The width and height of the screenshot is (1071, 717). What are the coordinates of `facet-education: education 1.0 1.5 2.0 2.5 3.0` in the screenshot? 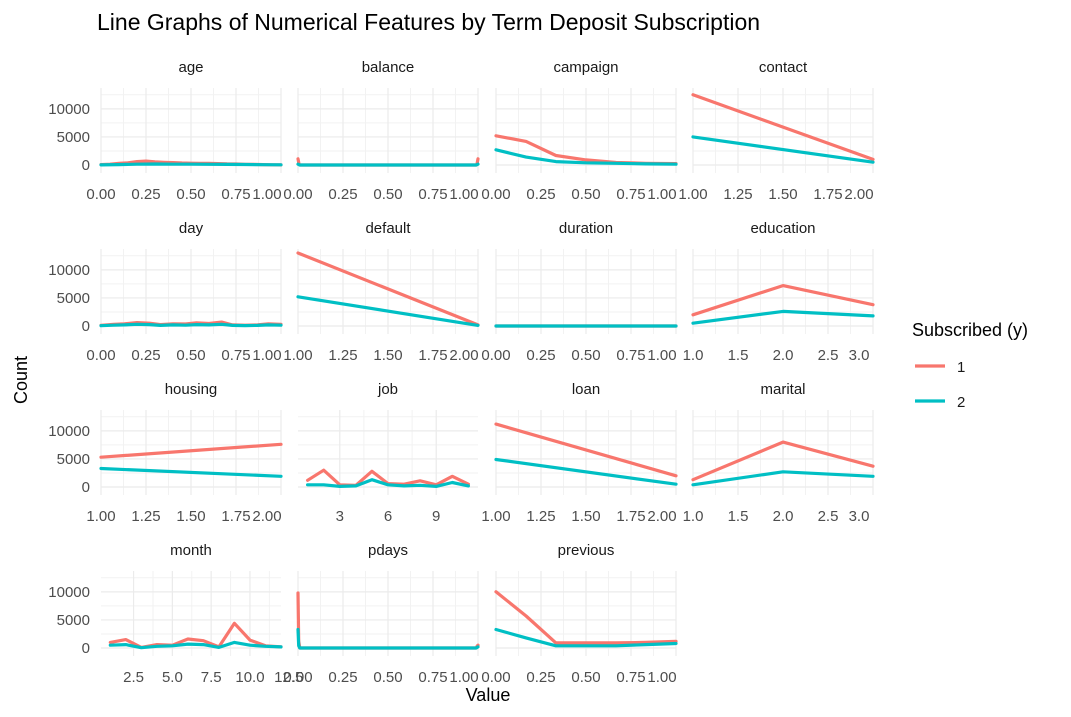 It's located at (779, 292).